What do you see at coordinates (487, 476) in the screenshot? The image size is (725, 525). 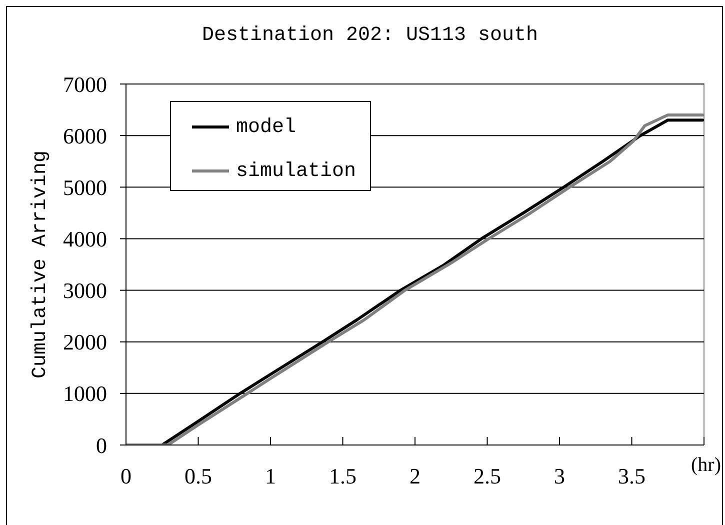 I see `x-tick-label: 2.5` at bounding box center [487, 476].